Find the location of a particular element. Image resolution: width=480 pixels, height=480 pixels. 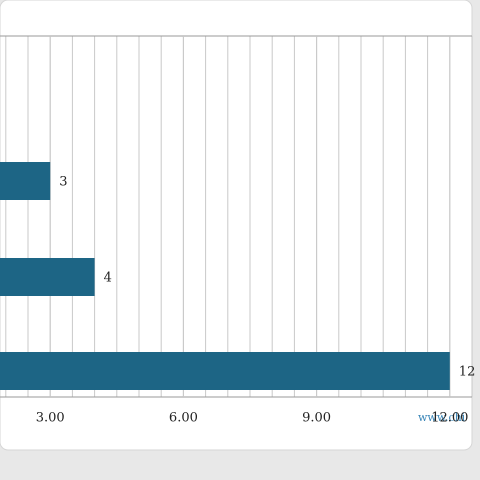

watermark: www.chi is located at coordinates (442, 417).